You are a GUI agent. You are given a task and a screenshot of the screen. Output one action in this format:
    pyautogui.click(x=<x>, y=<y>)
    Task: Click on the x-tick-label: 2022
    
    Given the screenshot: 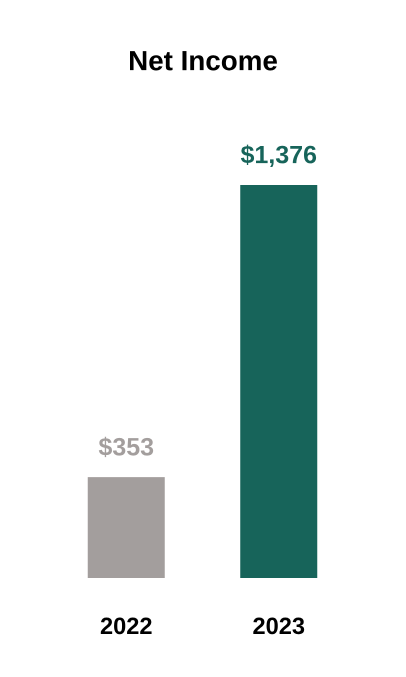 What is the action you would take?
    pyautogui.click(x=126, y=626)
    